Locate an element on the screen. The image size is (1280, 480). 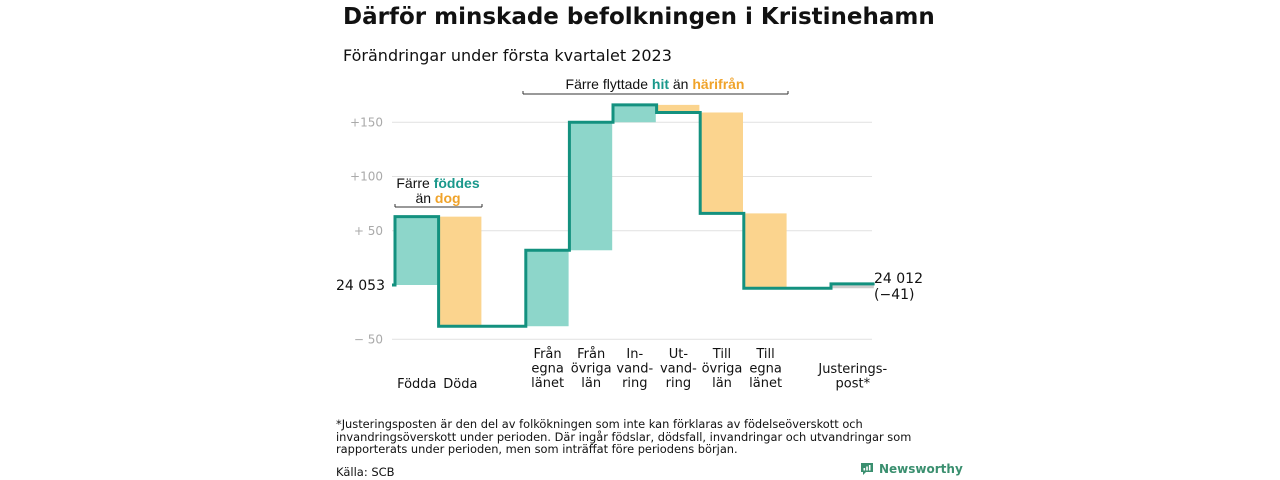
annotation-births-deaths: Färre föddes än dog is located at coordinates (437, 190).